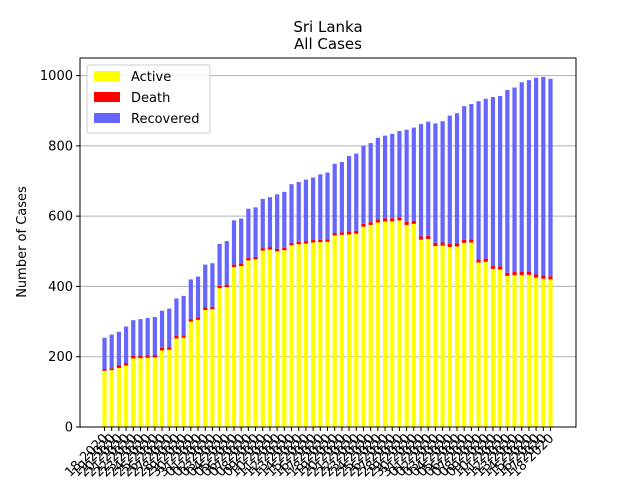 This screenshot has height=480, width=640. I want to click on y-tick-label: 200, so click(60, 357).